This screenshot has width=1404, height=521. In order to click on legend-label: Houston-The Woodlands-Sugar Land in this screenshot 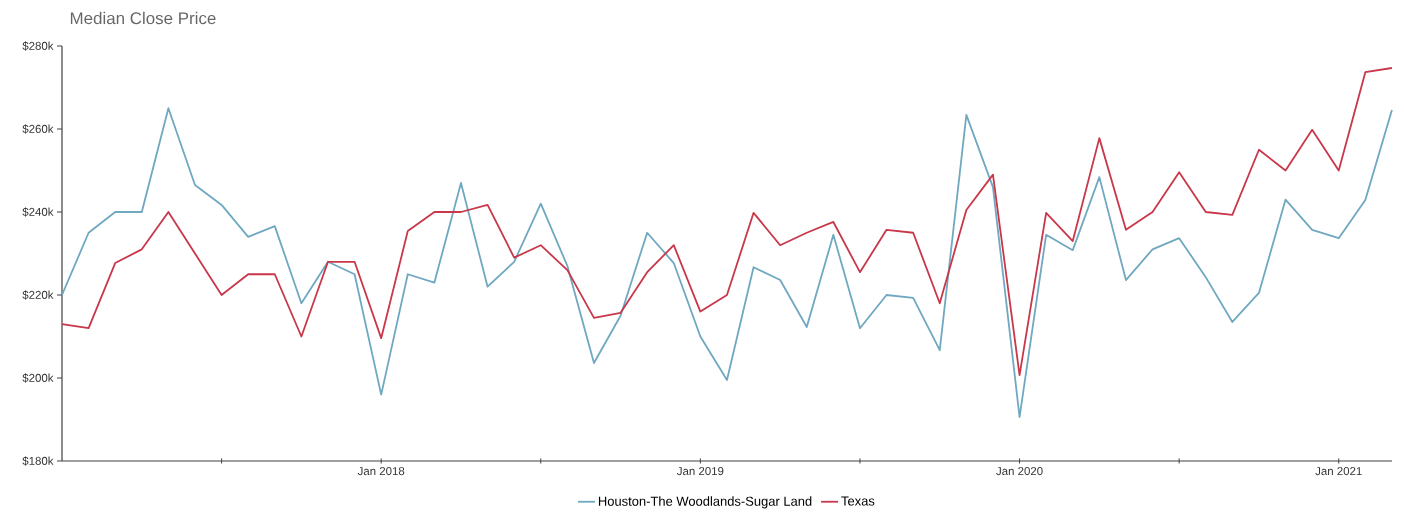, I will do `click(705, 502)`.